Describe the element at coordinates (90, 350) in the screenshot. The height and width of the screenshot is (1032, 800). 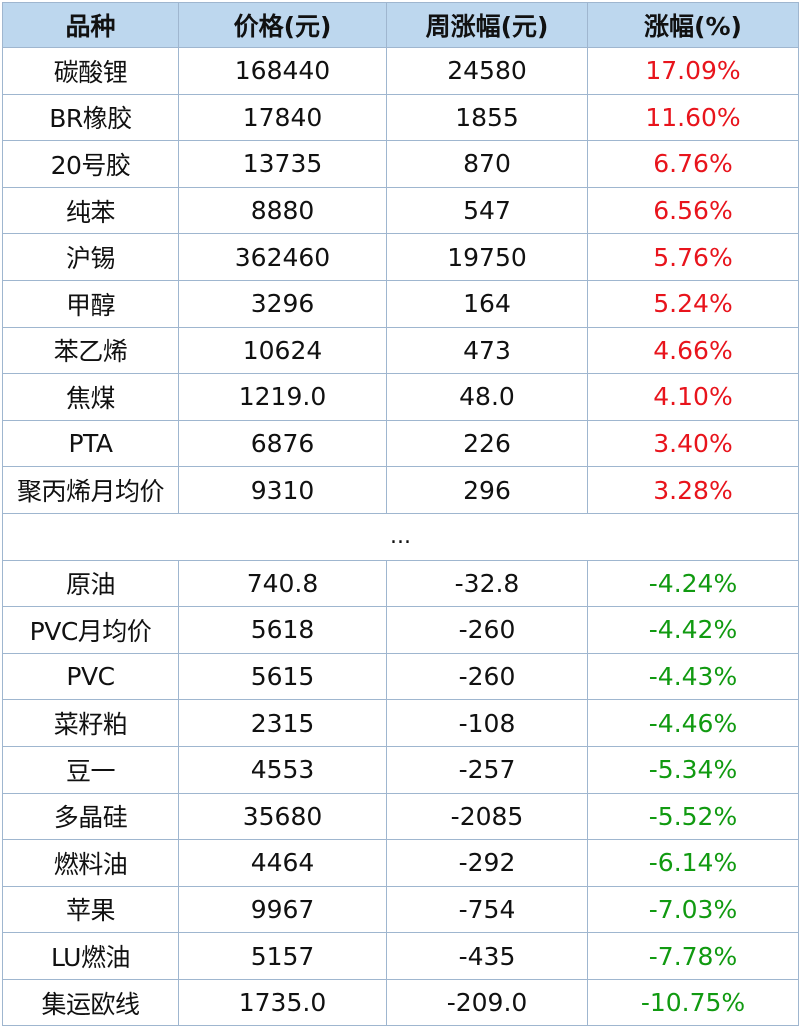
I see `variety-cell: 苯乙烯` at that location.